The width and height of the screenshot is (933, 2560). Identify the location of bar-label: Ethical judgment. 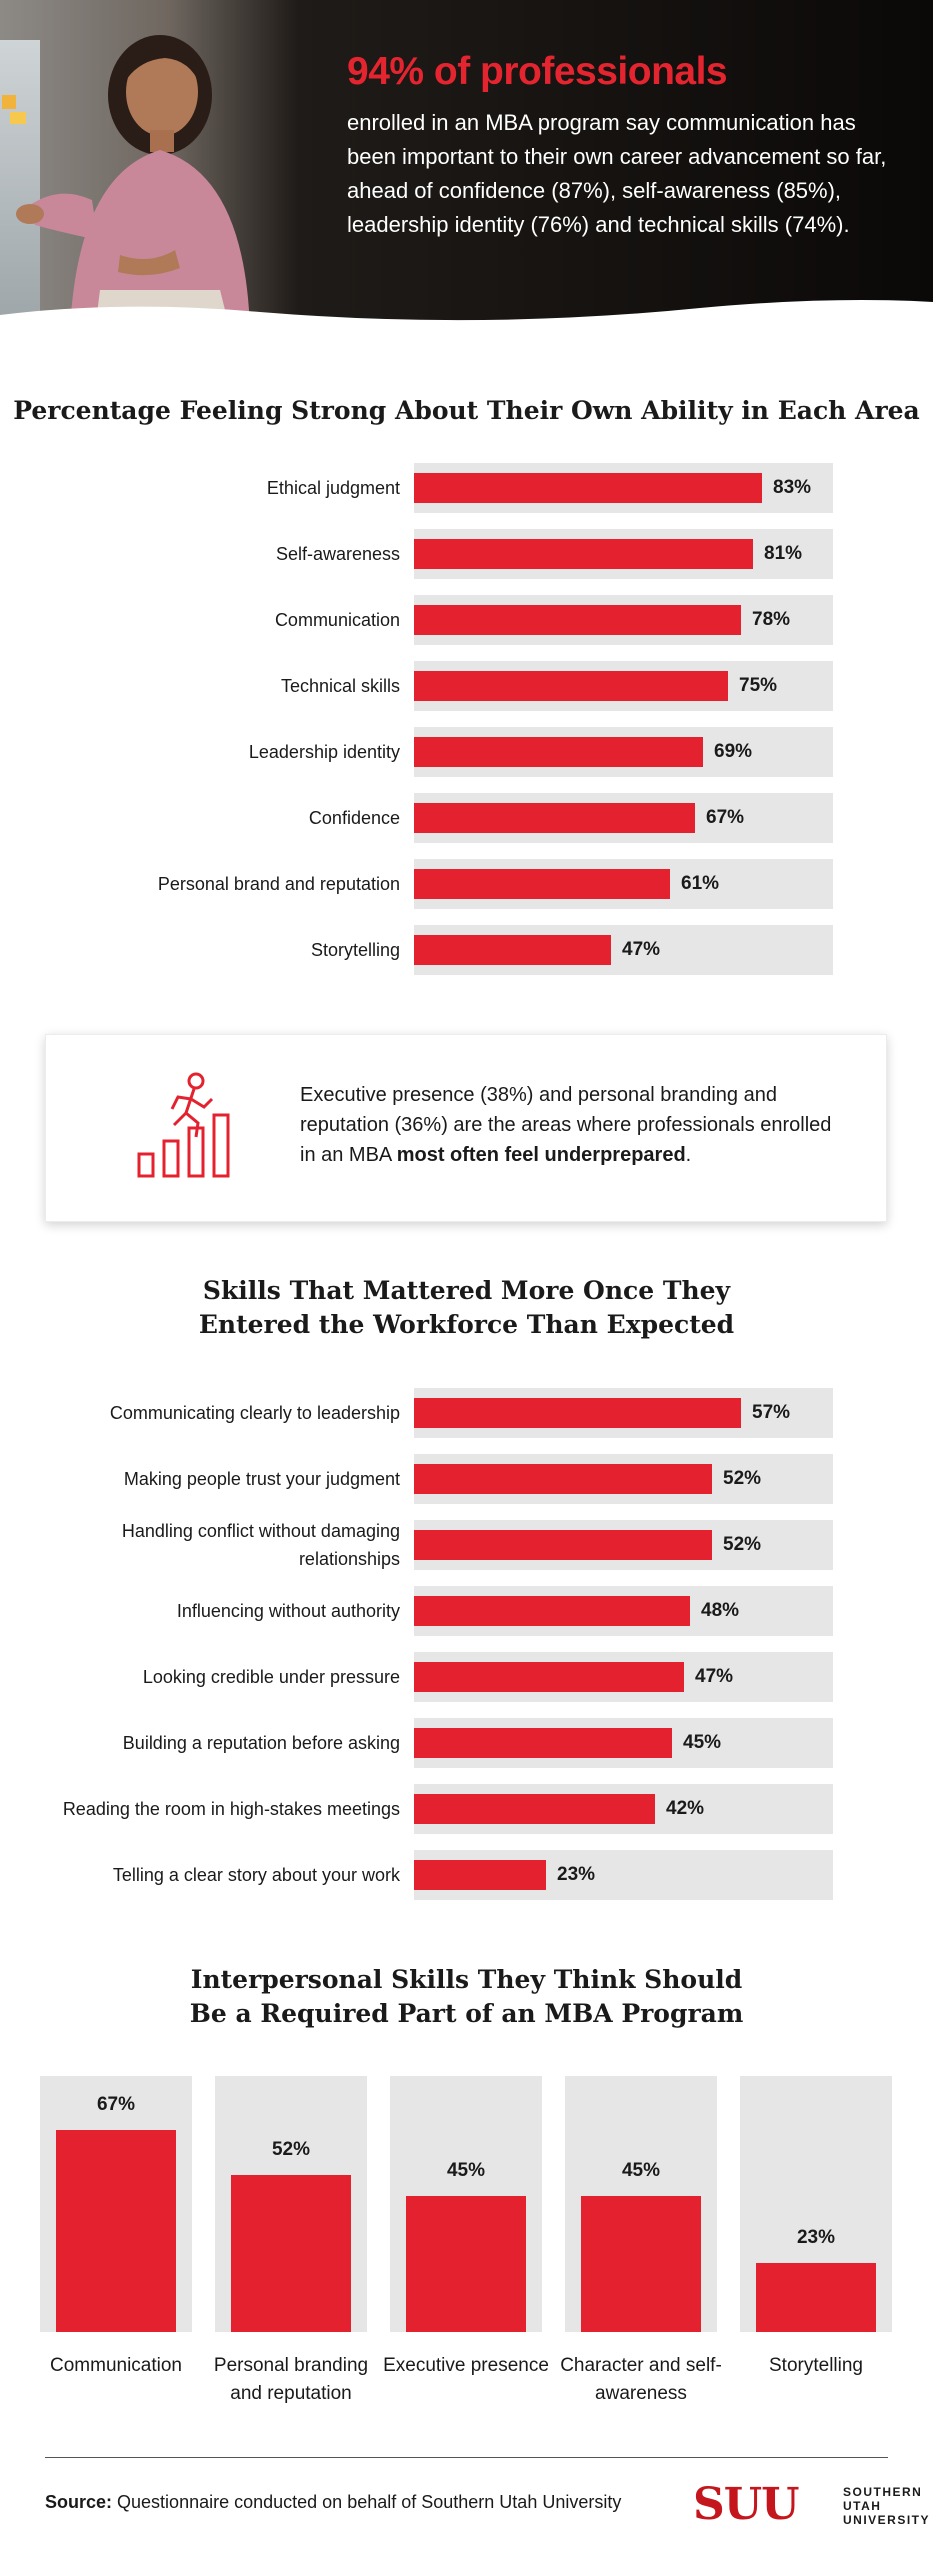
(333, 488).